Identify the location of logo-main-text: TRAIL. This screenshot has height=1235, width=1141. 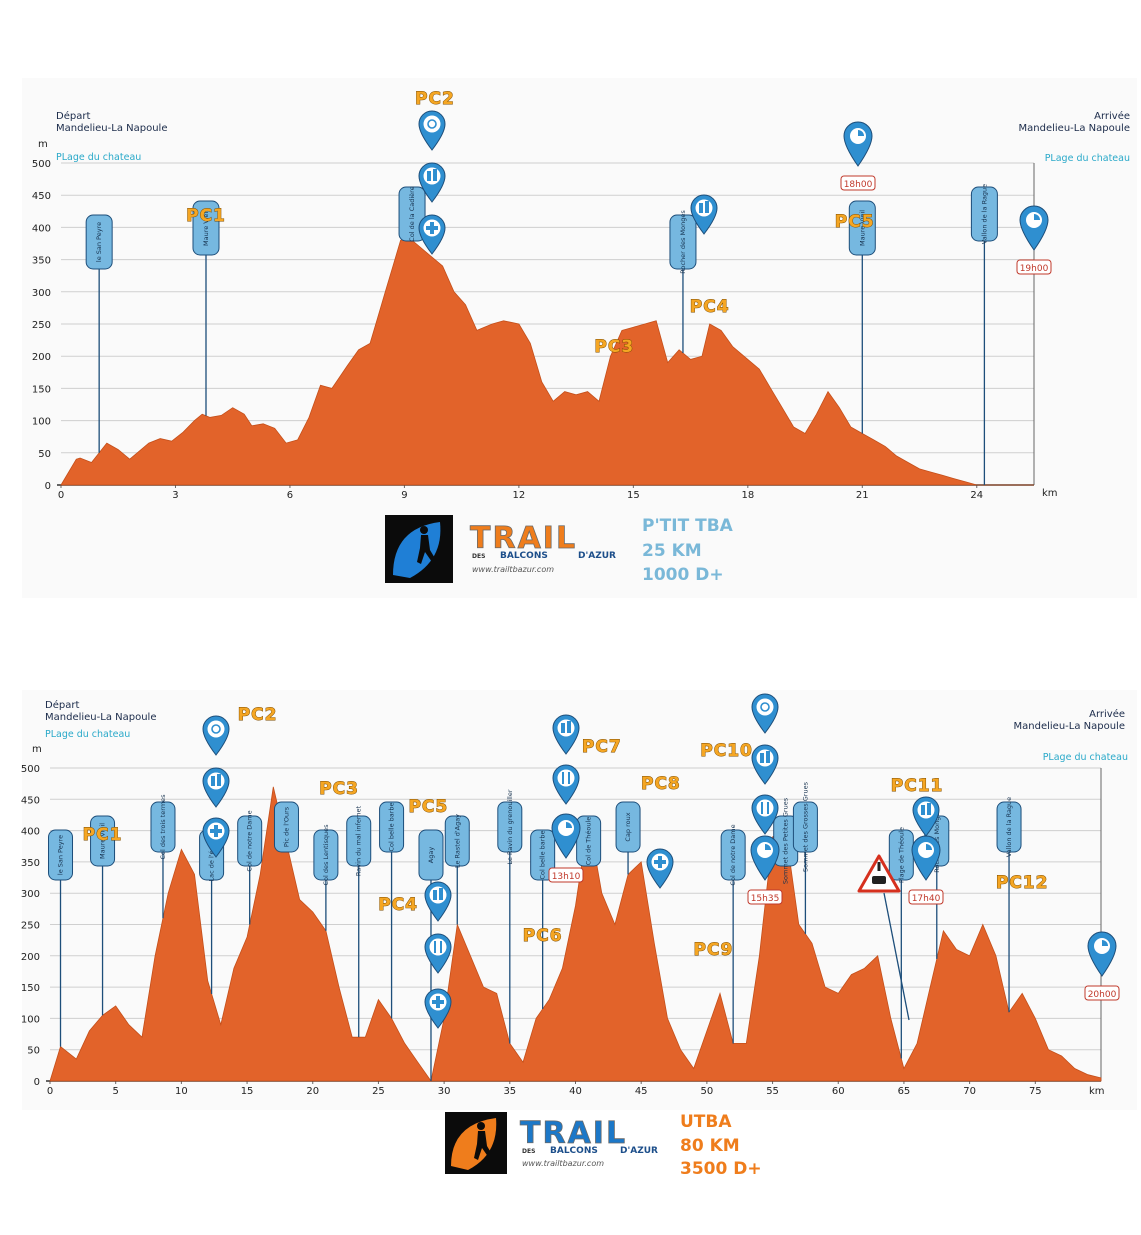
(573, 1133).